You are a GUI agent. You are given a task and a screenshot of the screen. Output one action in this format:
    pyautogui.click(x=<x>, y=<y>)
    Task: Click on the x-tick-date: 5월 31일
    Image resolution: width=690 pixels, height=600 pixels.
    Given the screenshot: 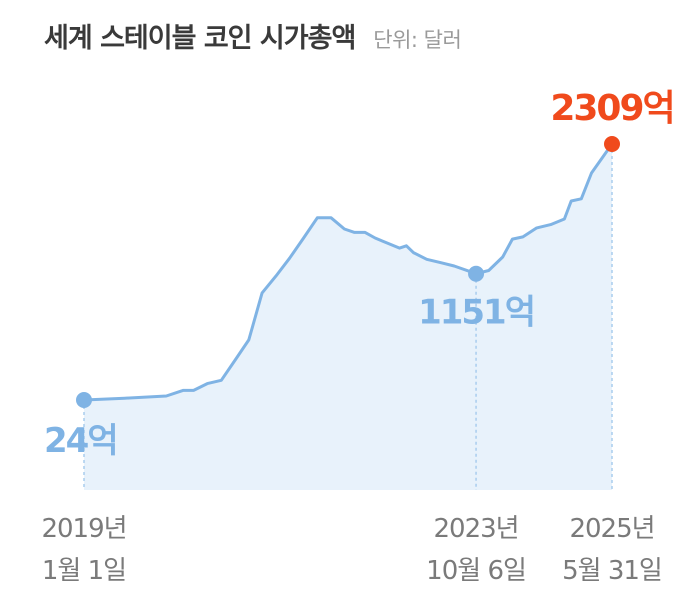 What is the action you would take?
    pyautogui.click(x=612, y=571)
    